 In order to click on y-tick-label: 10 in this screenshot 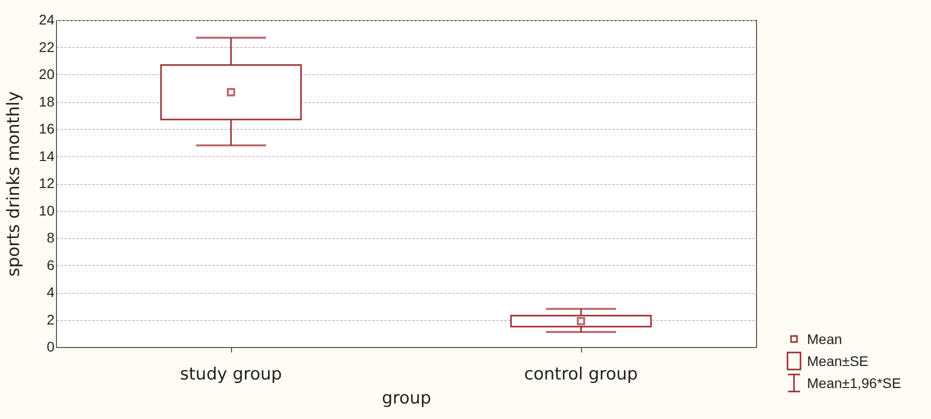, I will do `click(46, 210)`.